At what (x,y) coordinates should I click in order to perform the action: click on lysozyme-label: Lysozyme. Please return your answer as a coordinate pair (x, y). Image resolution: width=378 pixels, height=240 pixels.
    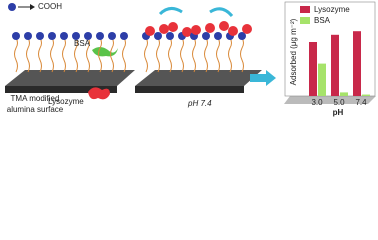
    Looking at the image, I should click on (66, 101).